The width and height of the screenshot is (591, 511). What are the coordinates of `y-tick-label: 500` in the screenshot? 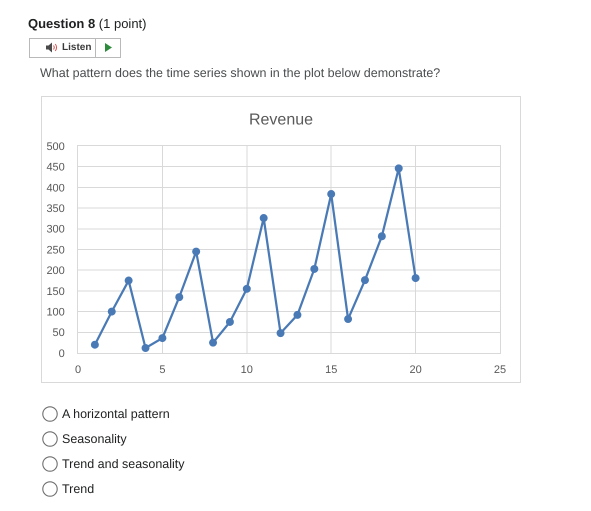 It's located at (55, 146).